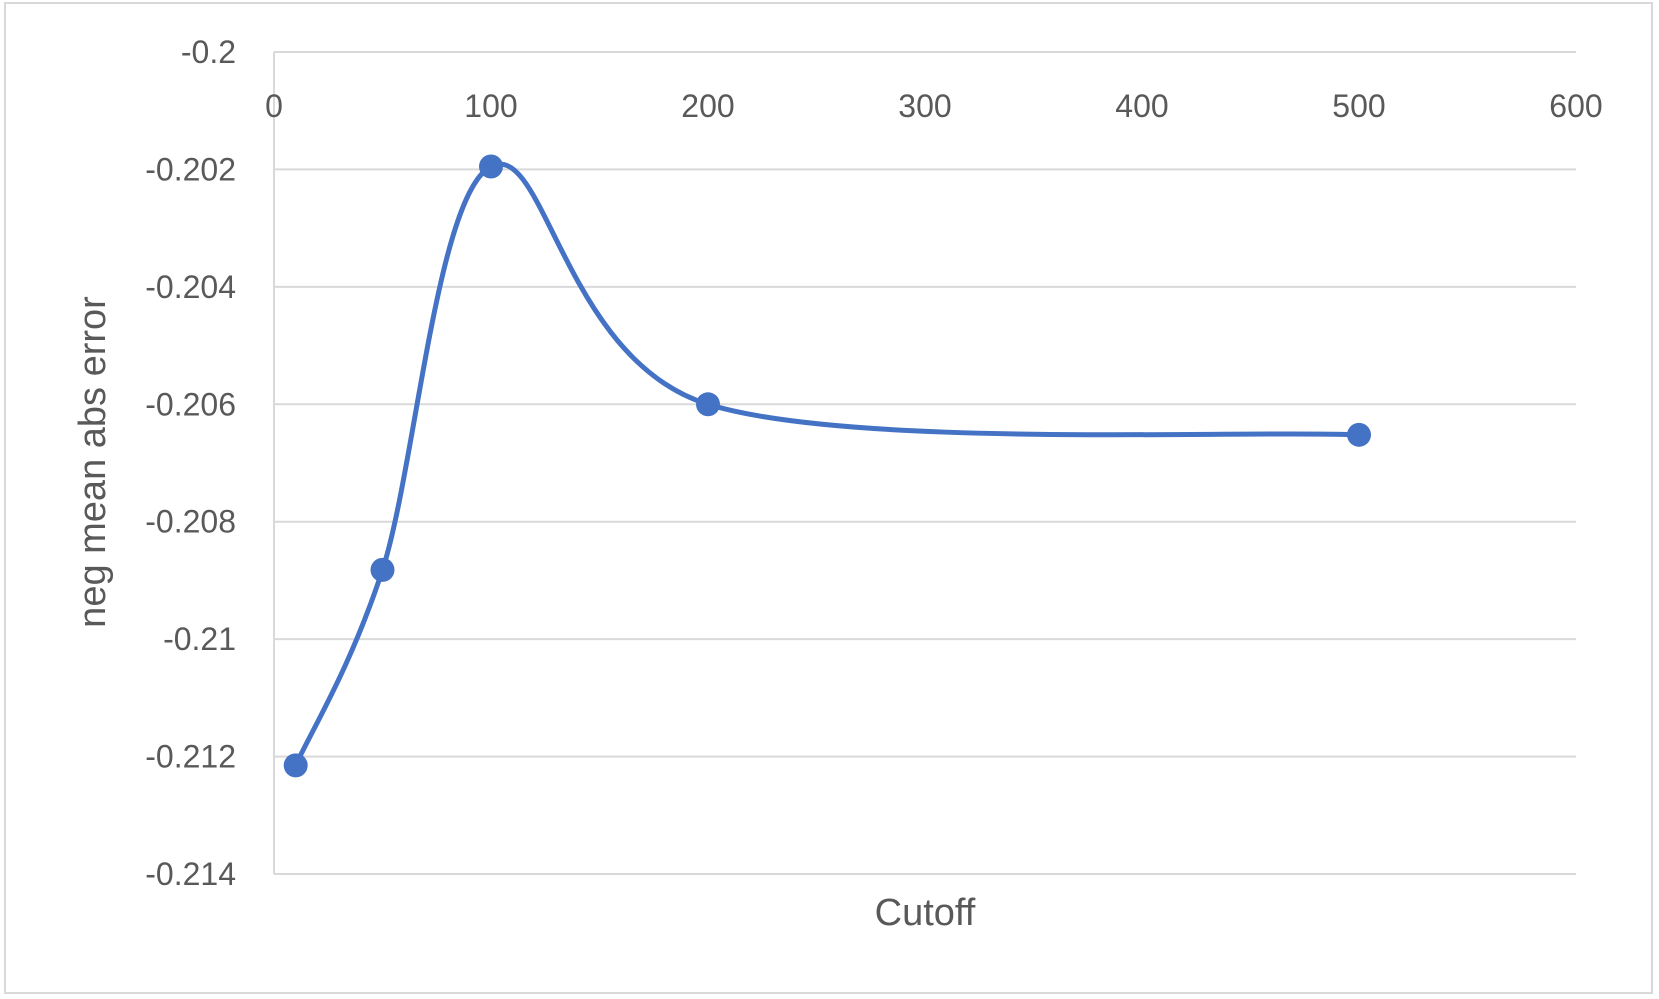 Image resolution: width=1659 pixels, height=999 pixels. I want to click on y-tick-label: -0.202, so click(190, 169).